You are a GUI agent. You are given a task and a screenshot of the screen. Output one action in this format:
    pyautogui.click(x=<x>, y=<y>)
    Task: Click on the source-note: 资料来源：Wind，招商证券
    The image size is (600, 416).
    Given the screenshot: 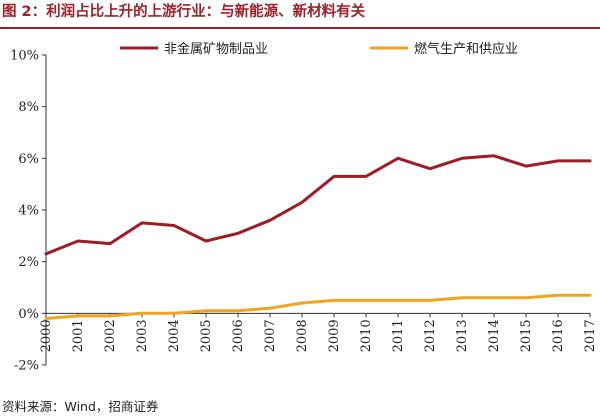 What is the action you would take?
    pyautogui.click(x=80, y=406)
    